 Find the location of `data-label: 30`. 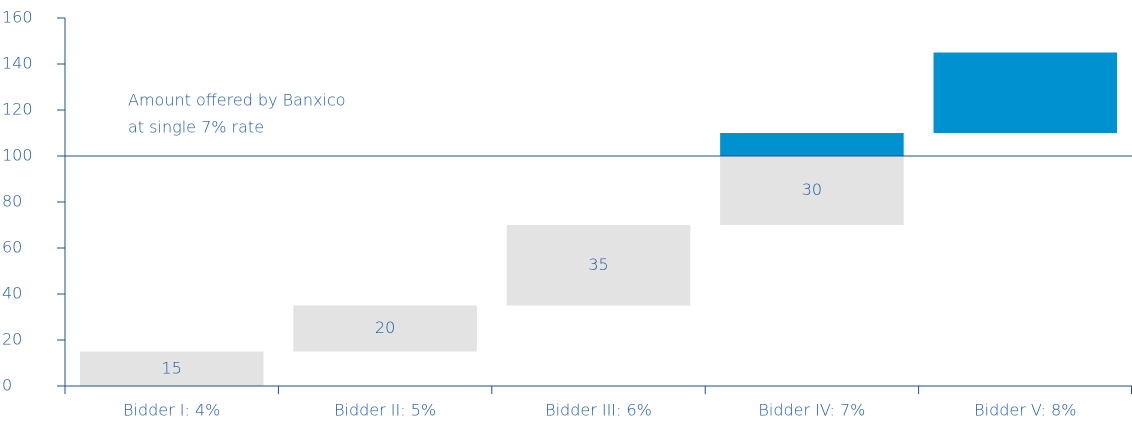

data-label: 30 is located at coordinates (812, 189).